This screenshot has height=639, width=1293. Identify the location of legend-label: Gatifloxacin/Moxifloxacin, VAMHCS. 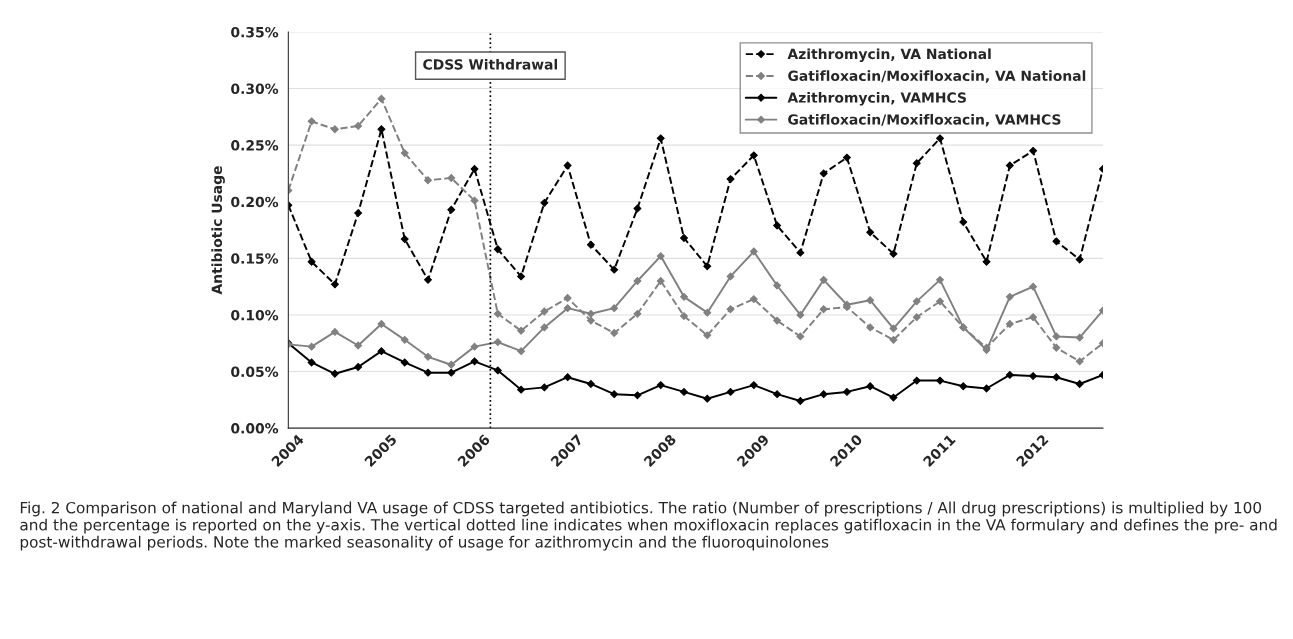
(924, 120).